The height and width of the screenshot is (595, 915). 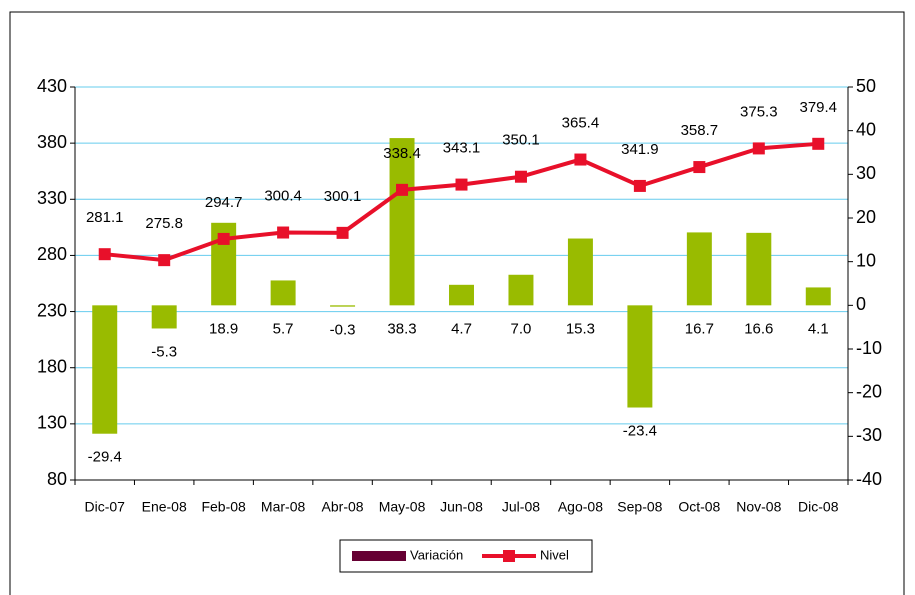 What do you see at coordinates (521, 328) in the screenshot?
I see `bar-label: 7.0` at bounding box center [521, 328].